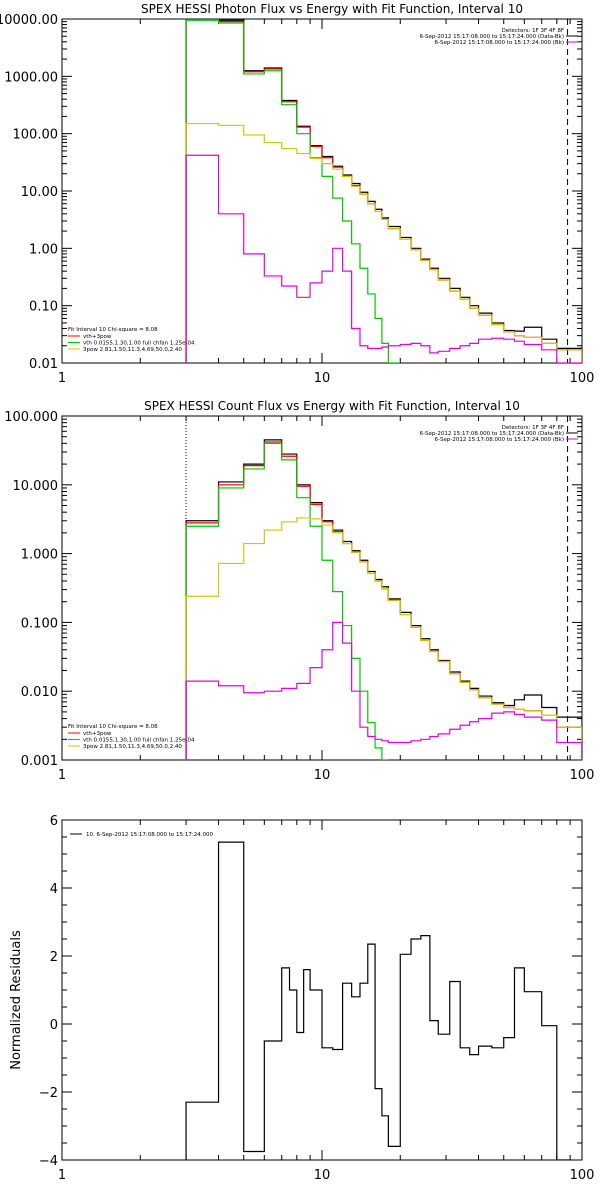  What do you see at coordinates (48, 1161) in the screenshot?
I see `y-tick-label: −4` at bounding box center [48, 1161].